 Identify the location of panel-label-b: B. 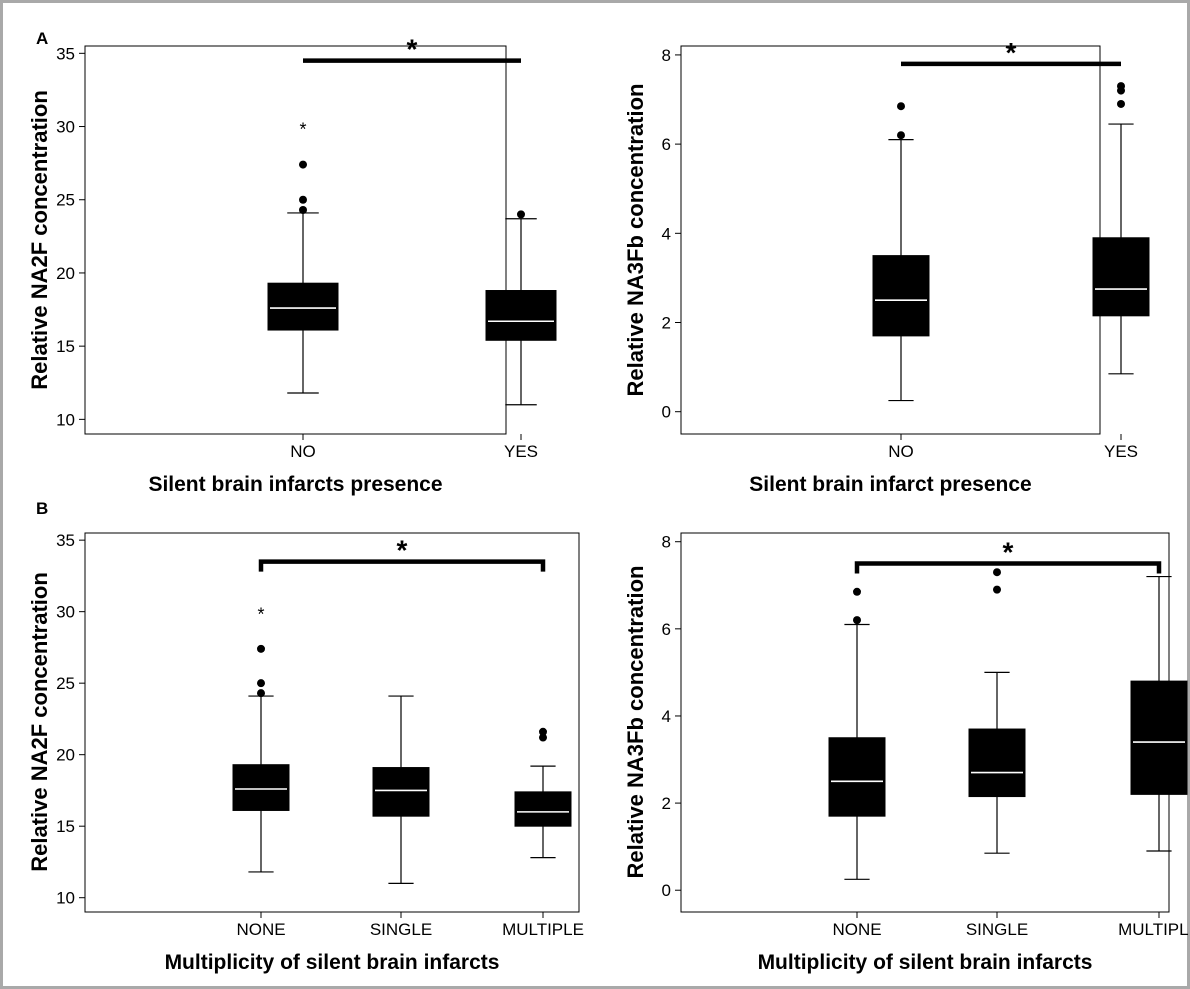
(42, 508).